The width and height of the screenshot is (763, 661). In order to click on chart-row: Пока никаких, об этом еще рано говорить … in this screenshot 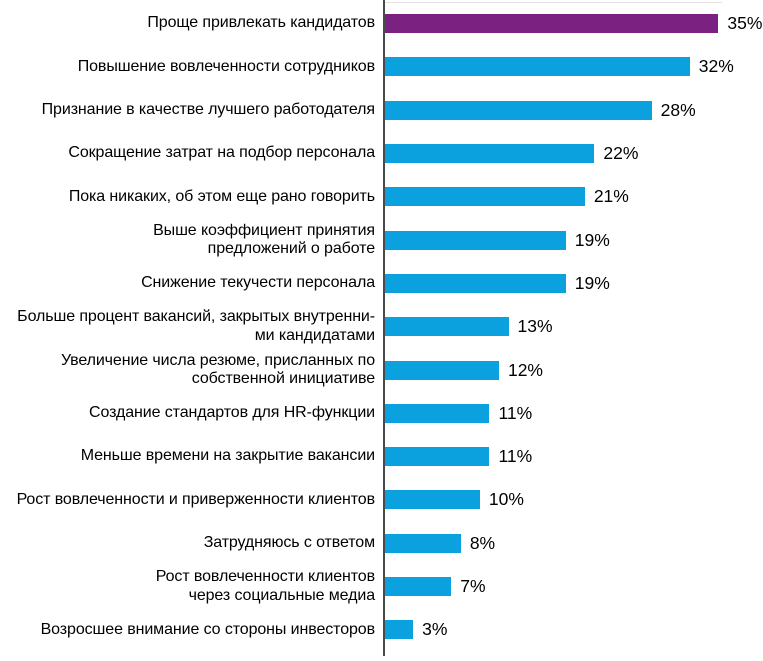, I will do `click(381, 196)`.